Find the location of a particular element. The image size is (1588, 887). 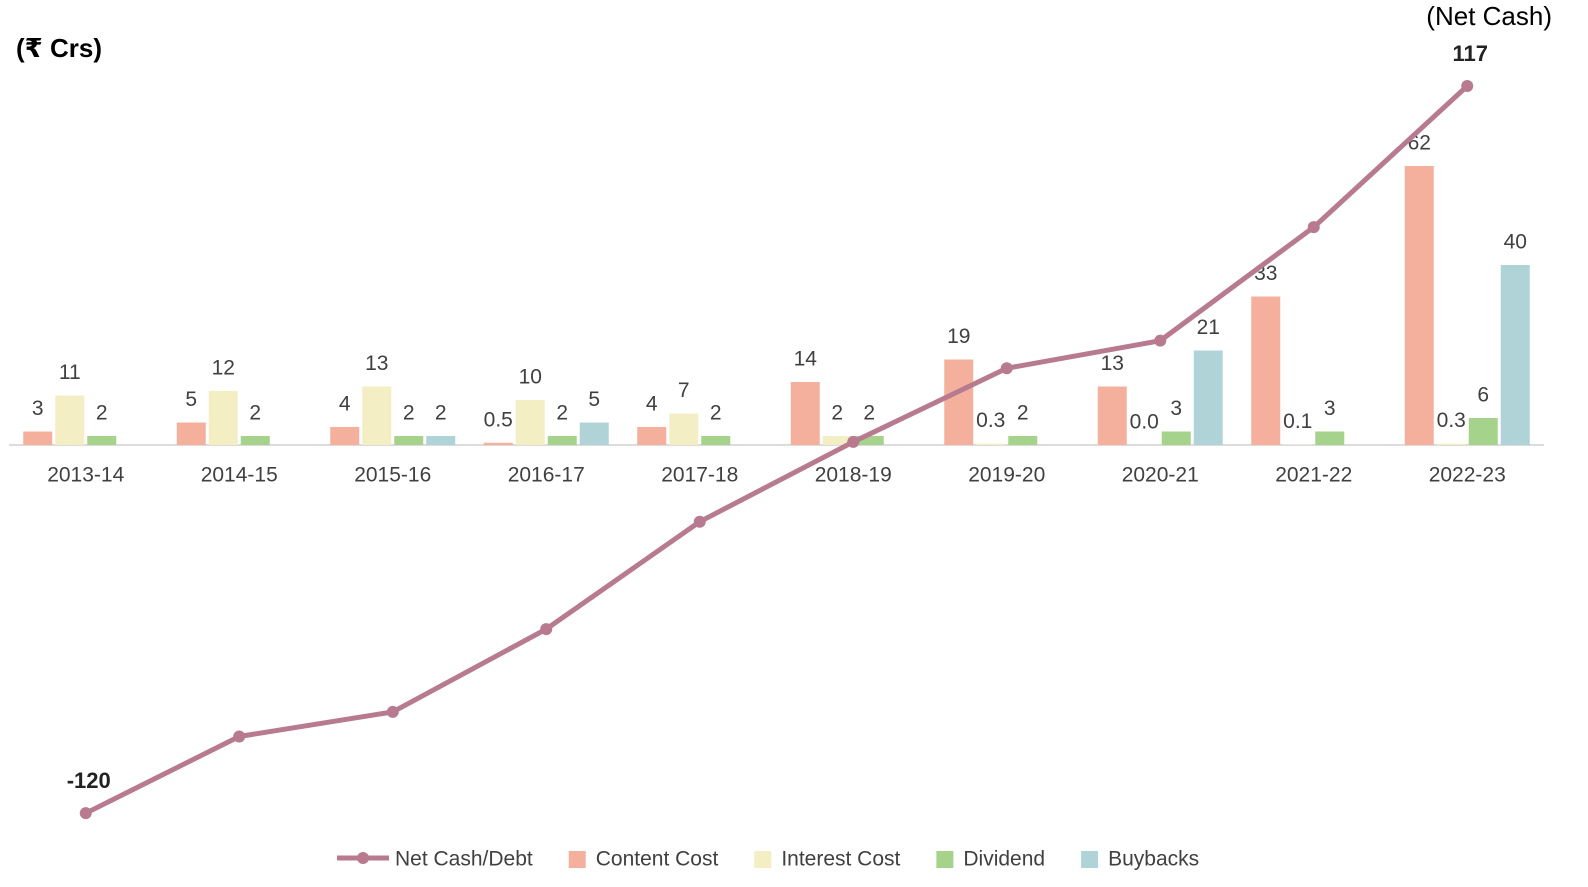

legend-label: Content Cost is located at coordinates (657, 859).